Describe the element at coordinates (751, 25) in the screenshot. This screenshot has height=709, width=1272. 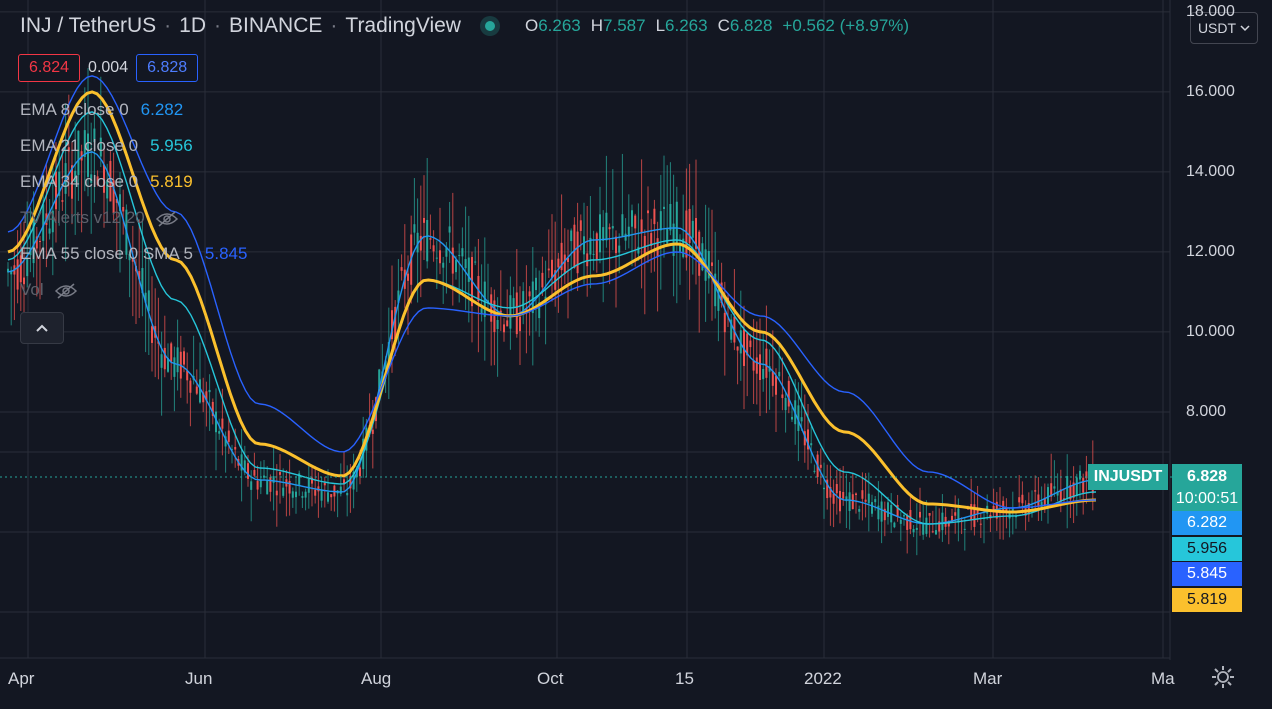
I see `close-value: 6.828` at that location.